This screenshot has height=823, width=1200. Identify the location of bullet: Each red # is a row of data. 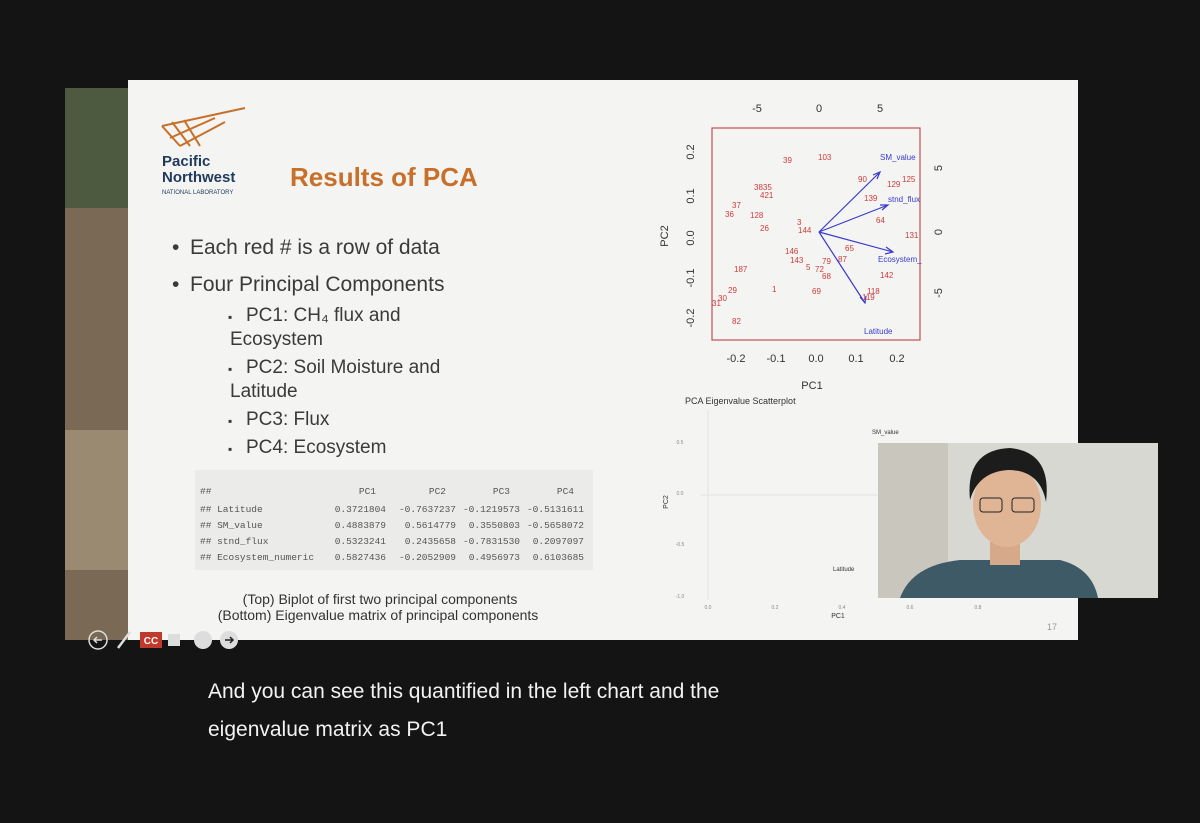
(315, 247).